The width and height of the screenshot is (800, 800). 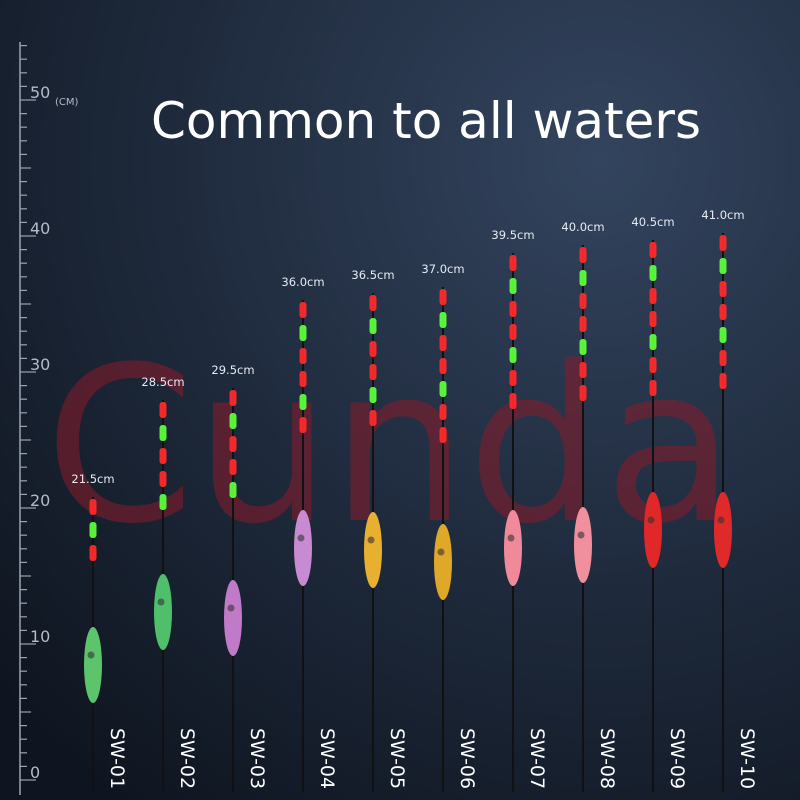 I want to click on model-label: SW-09, so click(x=677, y=758).